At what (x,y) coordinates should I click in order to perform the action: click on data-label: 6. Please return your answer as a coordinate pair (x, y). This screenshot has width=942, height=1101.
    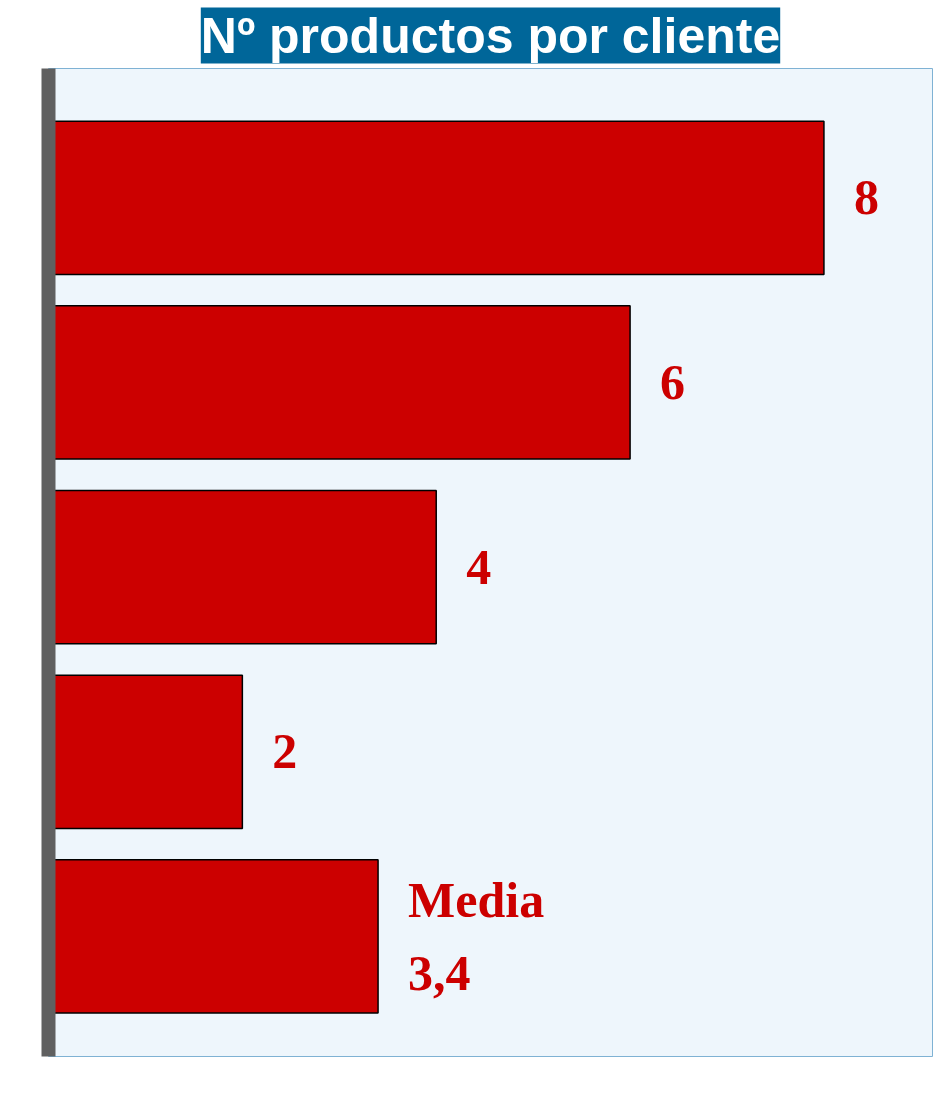
    Looking at the image, I should click on (673, 381).